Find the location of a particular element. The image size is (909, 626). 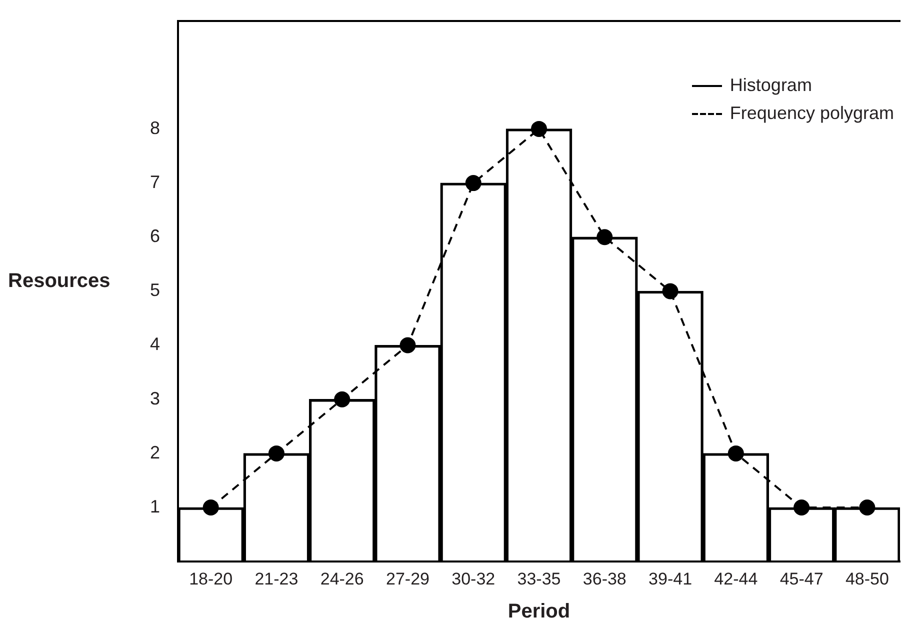

y-tick-label: 7 is located at coordinates (155, 182).